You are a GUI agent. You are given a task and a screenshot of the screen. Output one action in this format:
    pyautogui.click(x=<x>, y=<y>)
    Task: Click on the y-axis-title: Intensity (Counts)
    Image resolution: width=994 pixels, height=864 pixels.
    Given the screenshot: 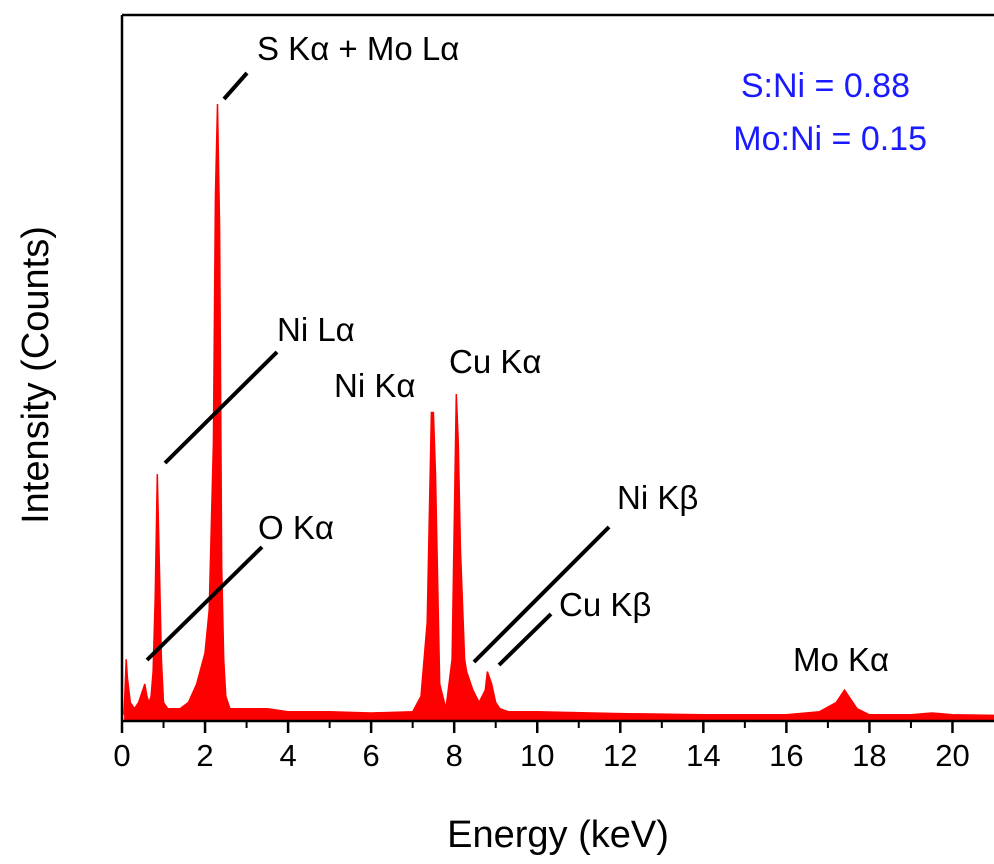 What is the action you would take?
    pyautogui.click(x=36, y=375)
    